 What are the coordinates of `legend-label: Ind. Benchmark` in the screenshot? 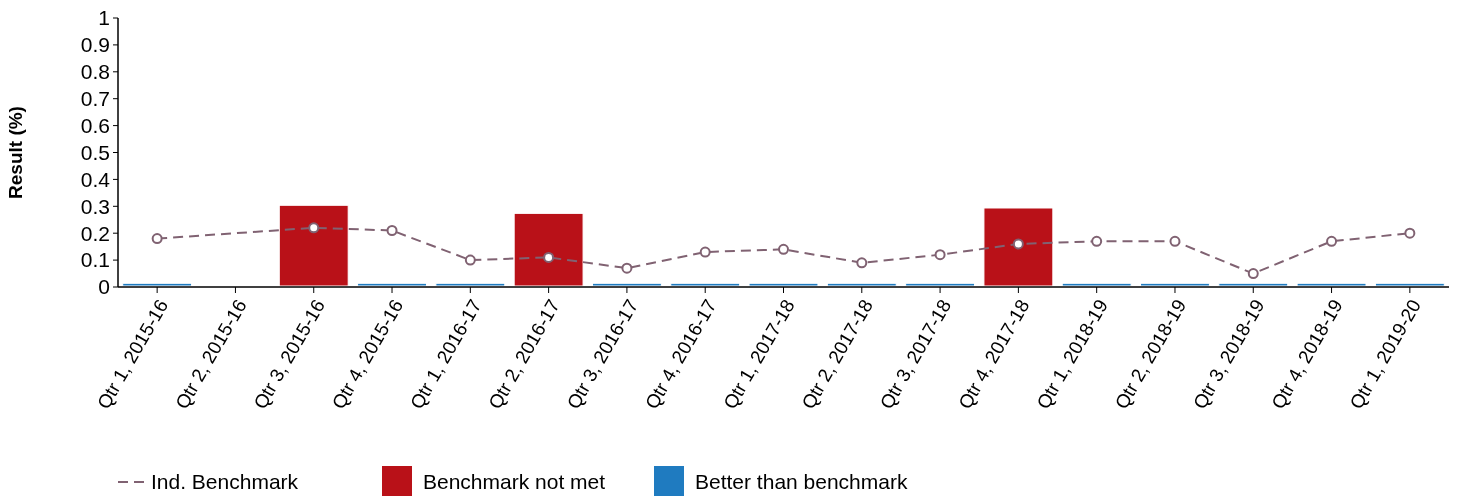 It's located at (225, 482).